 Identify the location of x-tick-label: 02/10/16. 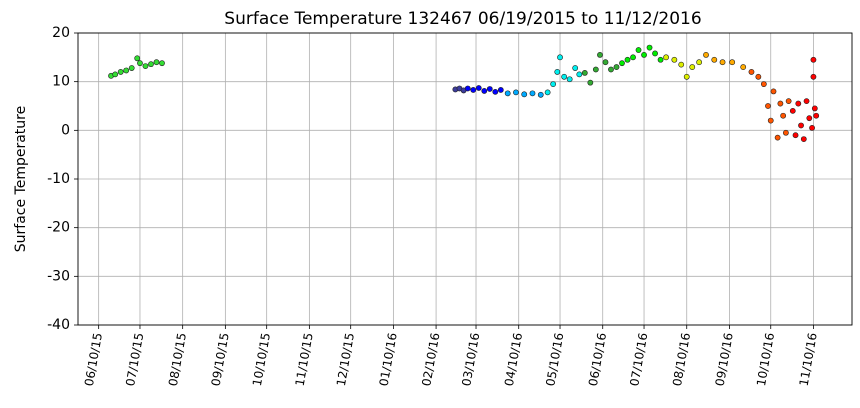
(430, 360).